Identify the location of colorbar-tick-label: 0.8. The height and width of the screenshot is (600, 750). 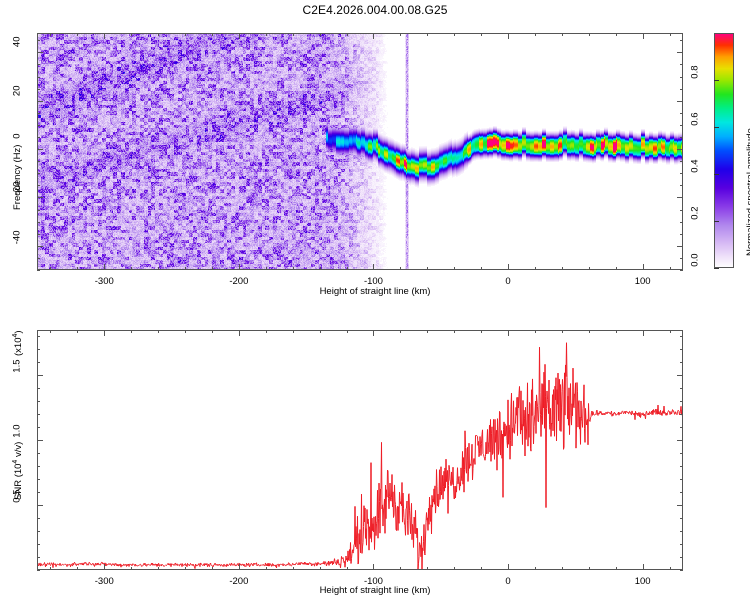
(695, 72).